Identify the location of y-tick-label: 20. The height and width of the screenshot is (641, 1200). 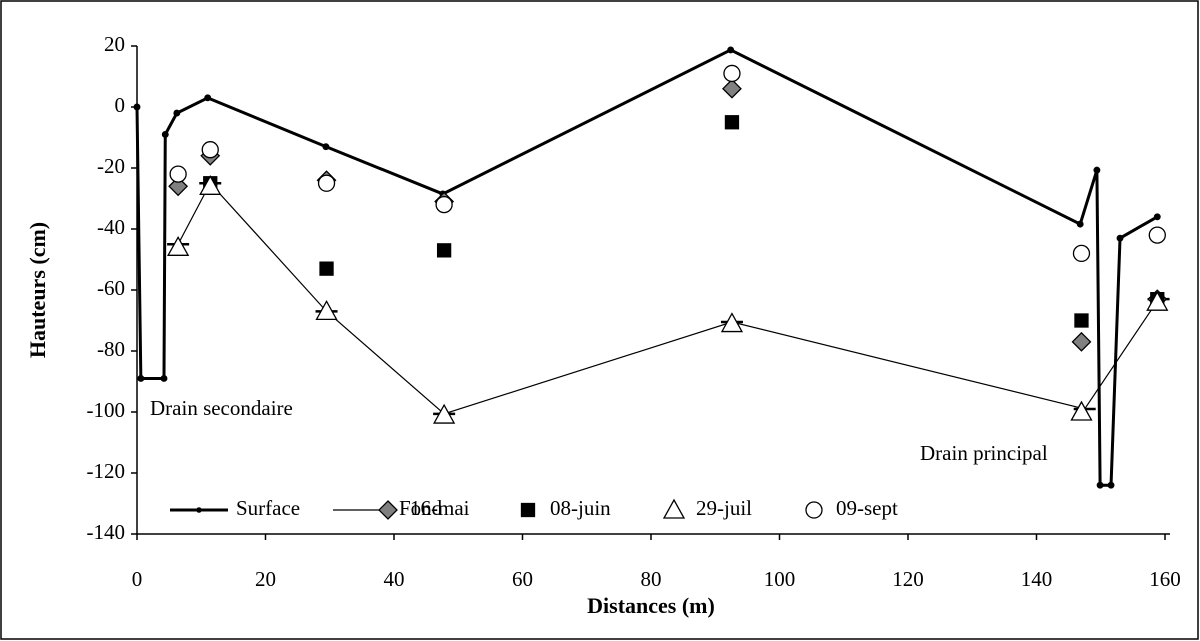
(114, 44).